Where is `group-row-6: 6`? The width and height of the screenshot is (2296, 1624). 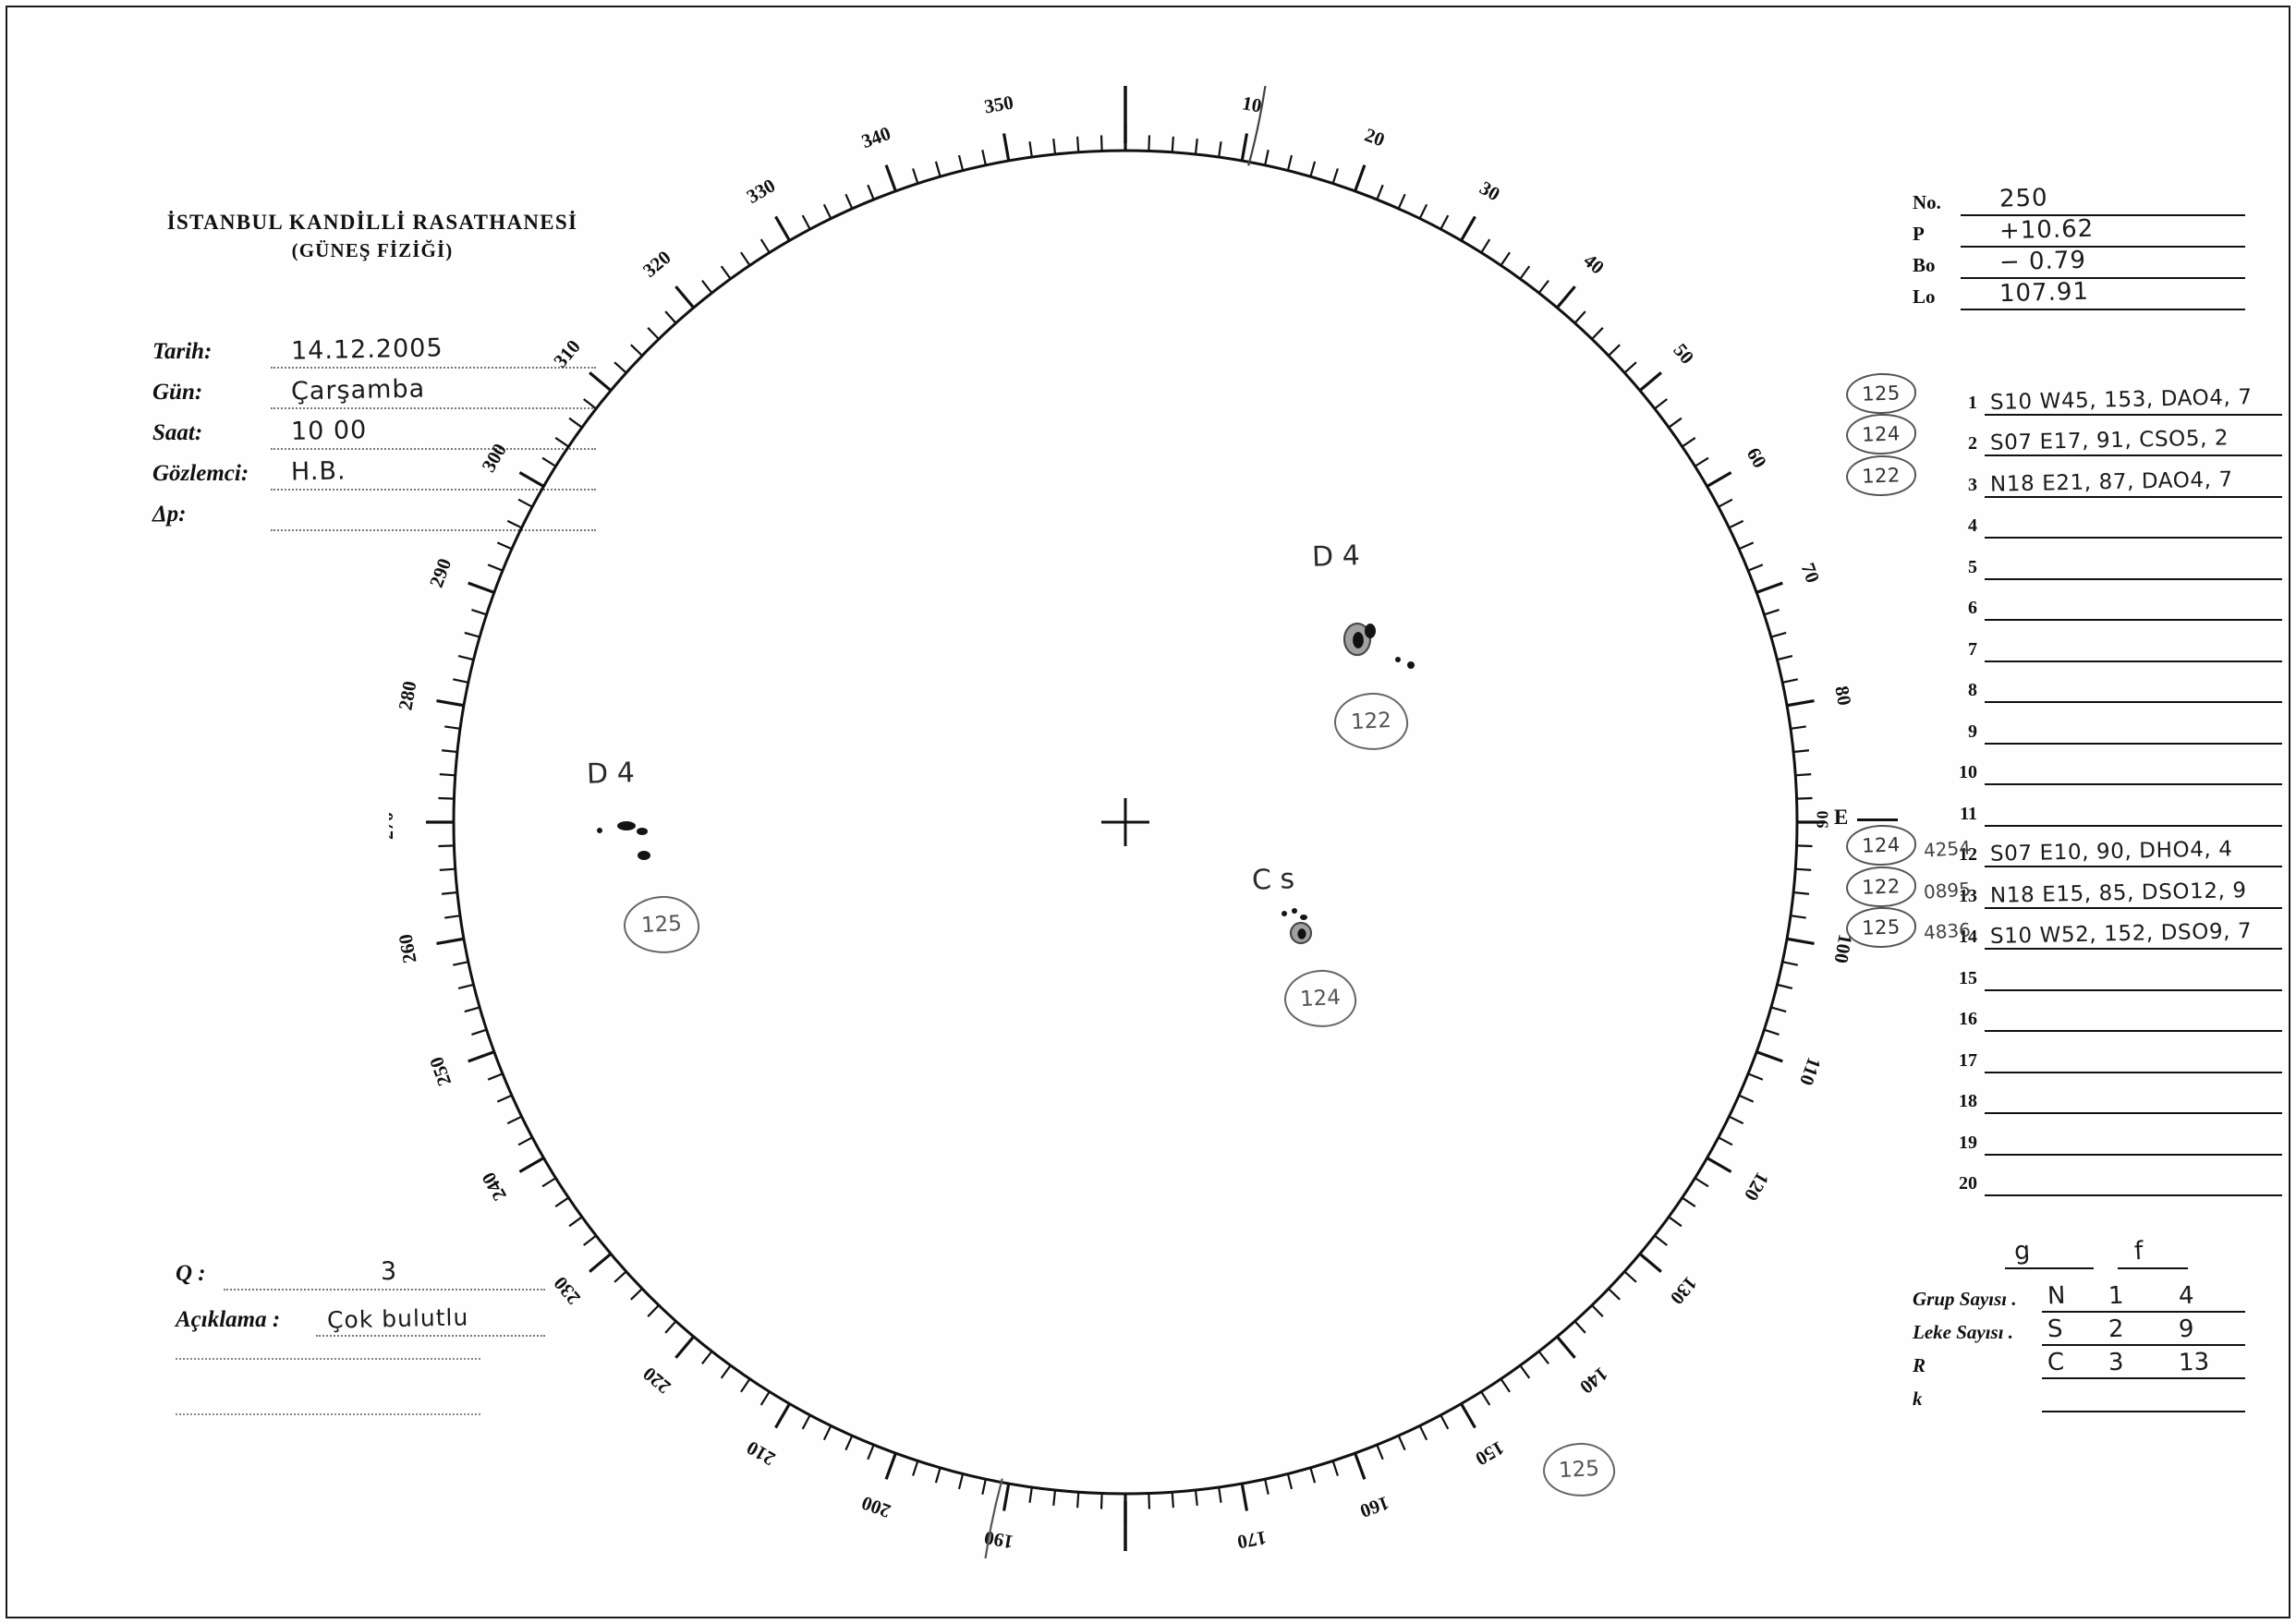
group-row-6: 6 is located at coordinates (2065, 600).